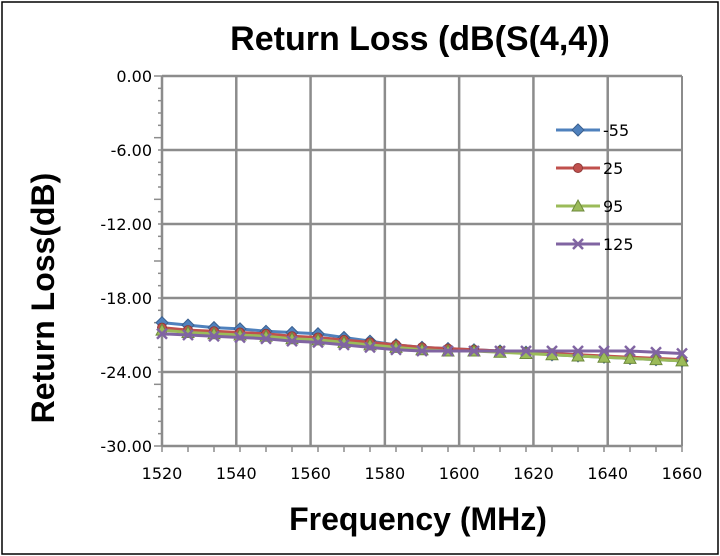 The height and width of the screenshot is (556, 720). What do you see at coordinates (422, 473) in the screenshot?
I see `x-tick-labels: 1520 1540 1560 1580 1600 1620 1640 1660` at bounding box center [422, 473].